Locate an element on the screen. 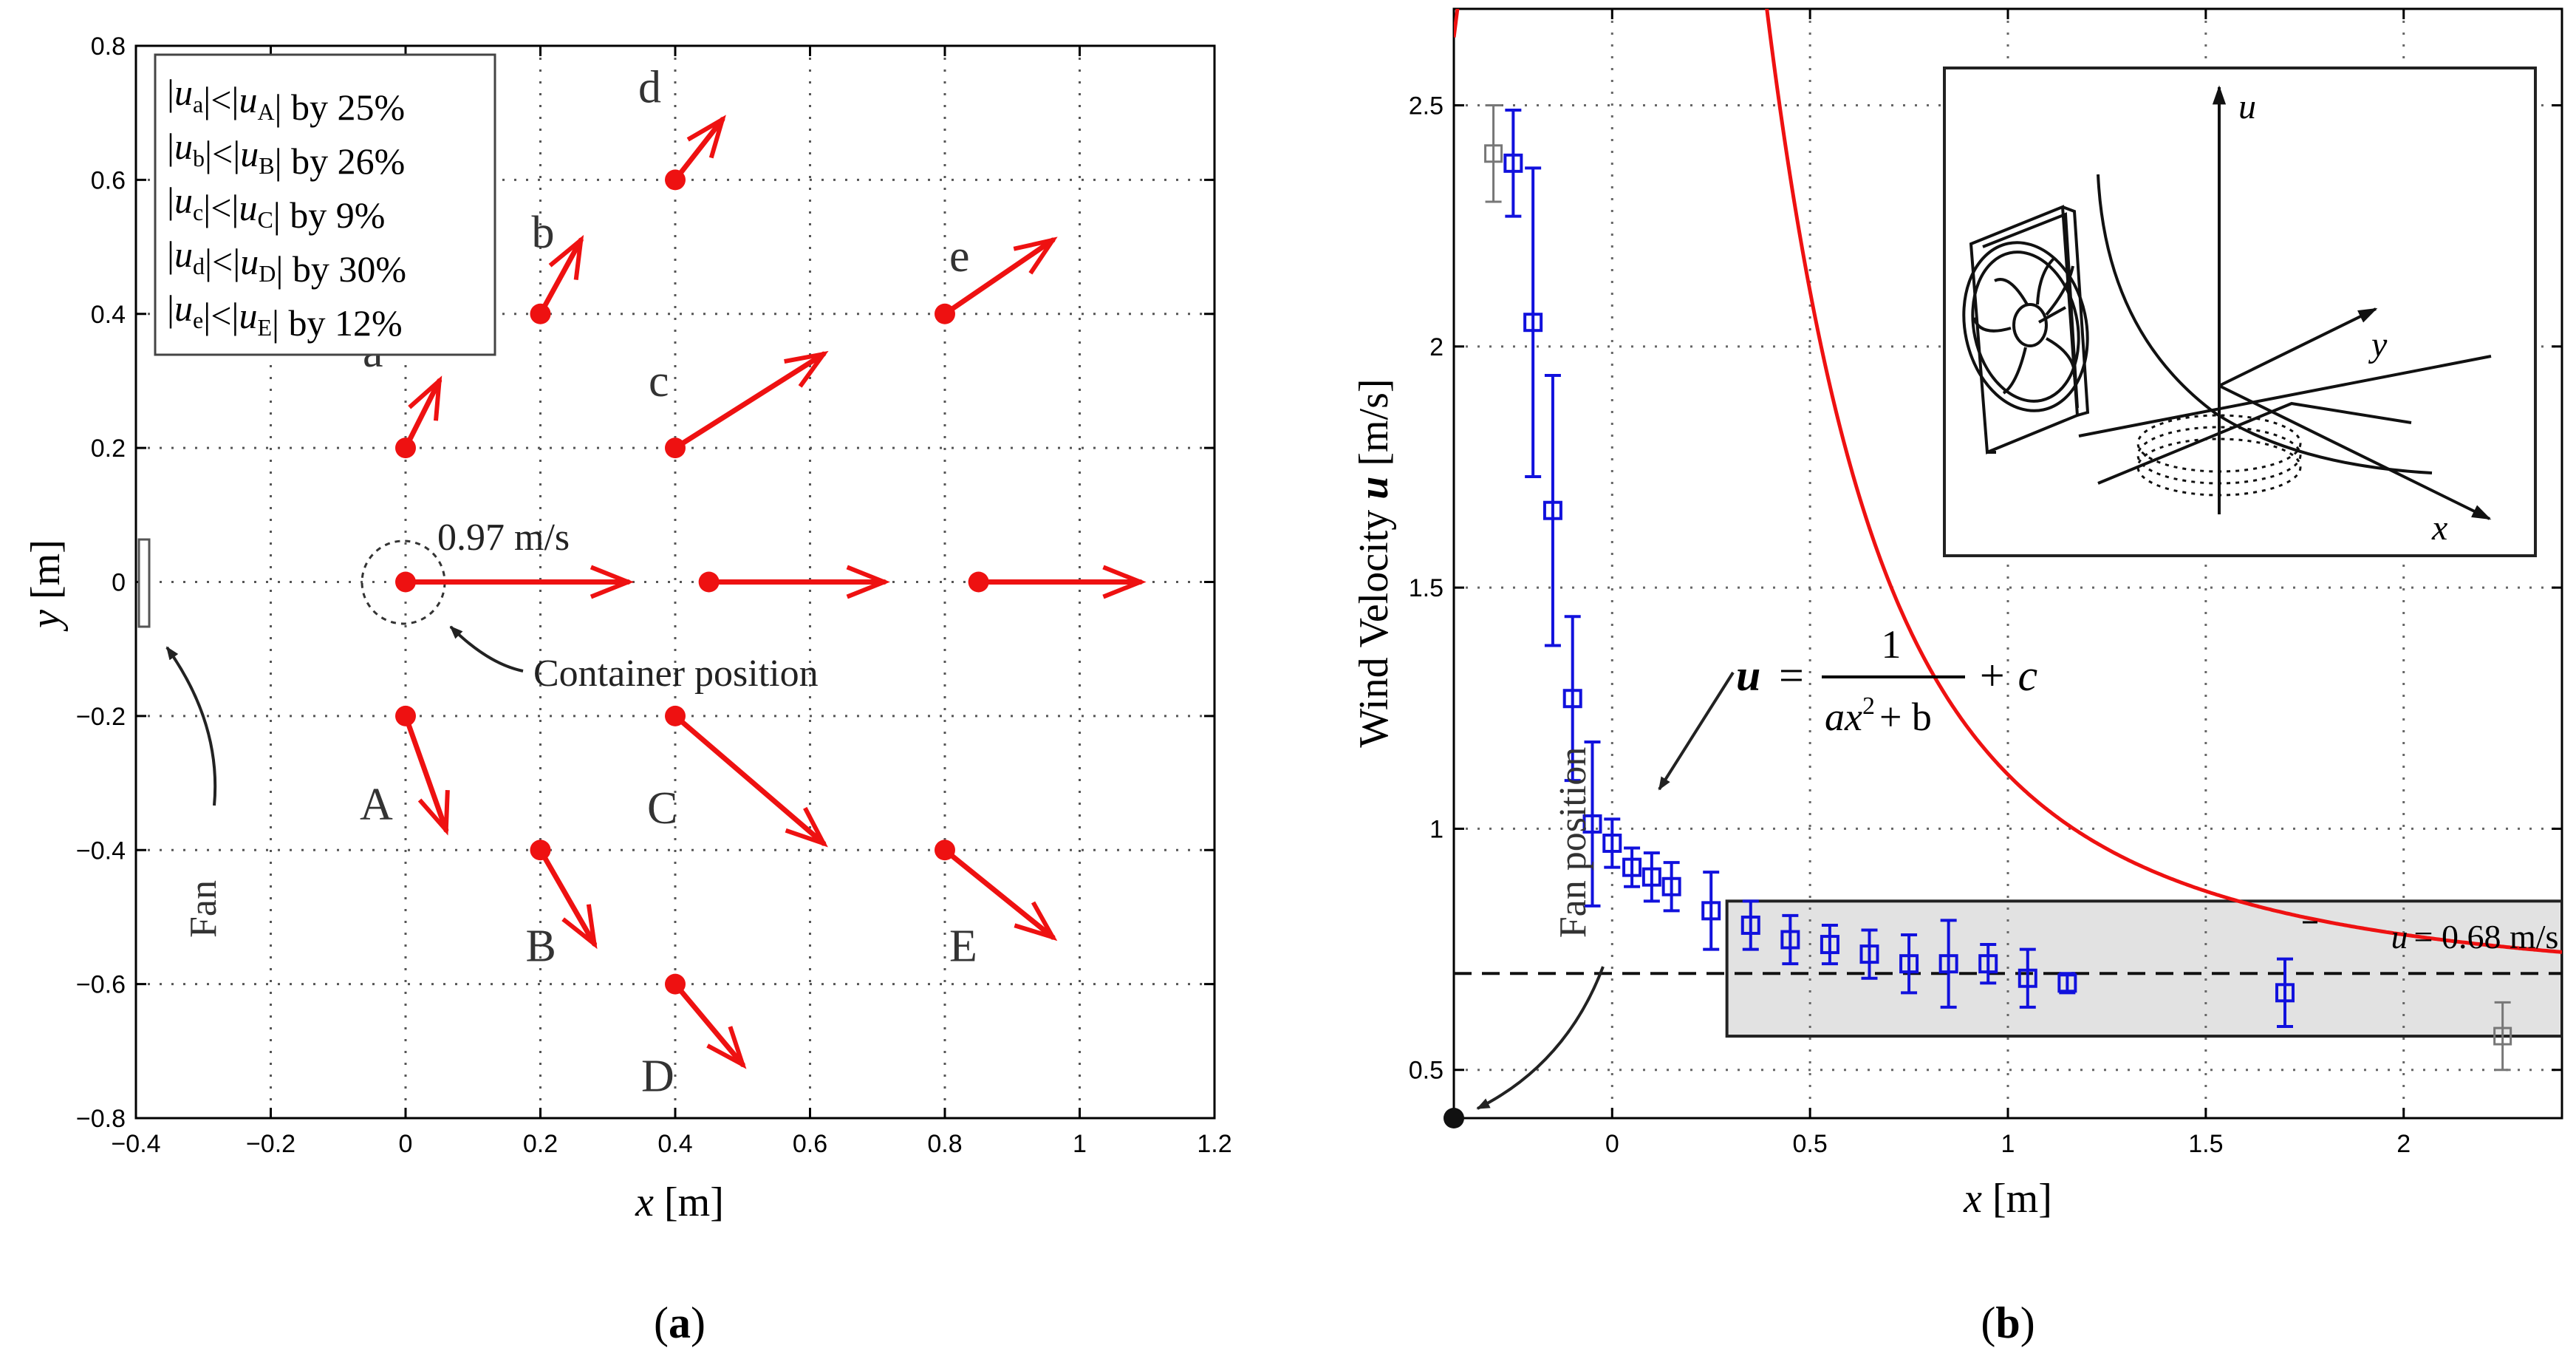 The image size is (2576, 1362). x-tick-label: 0 is located at coordinates (406, 1144).